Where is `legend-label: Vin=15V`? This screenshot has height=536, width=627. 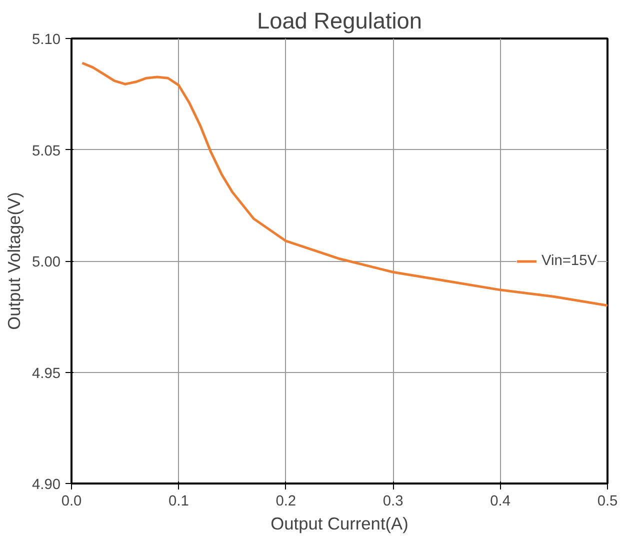 legend-label: Vin=15V is located at coordinates (569, 260).